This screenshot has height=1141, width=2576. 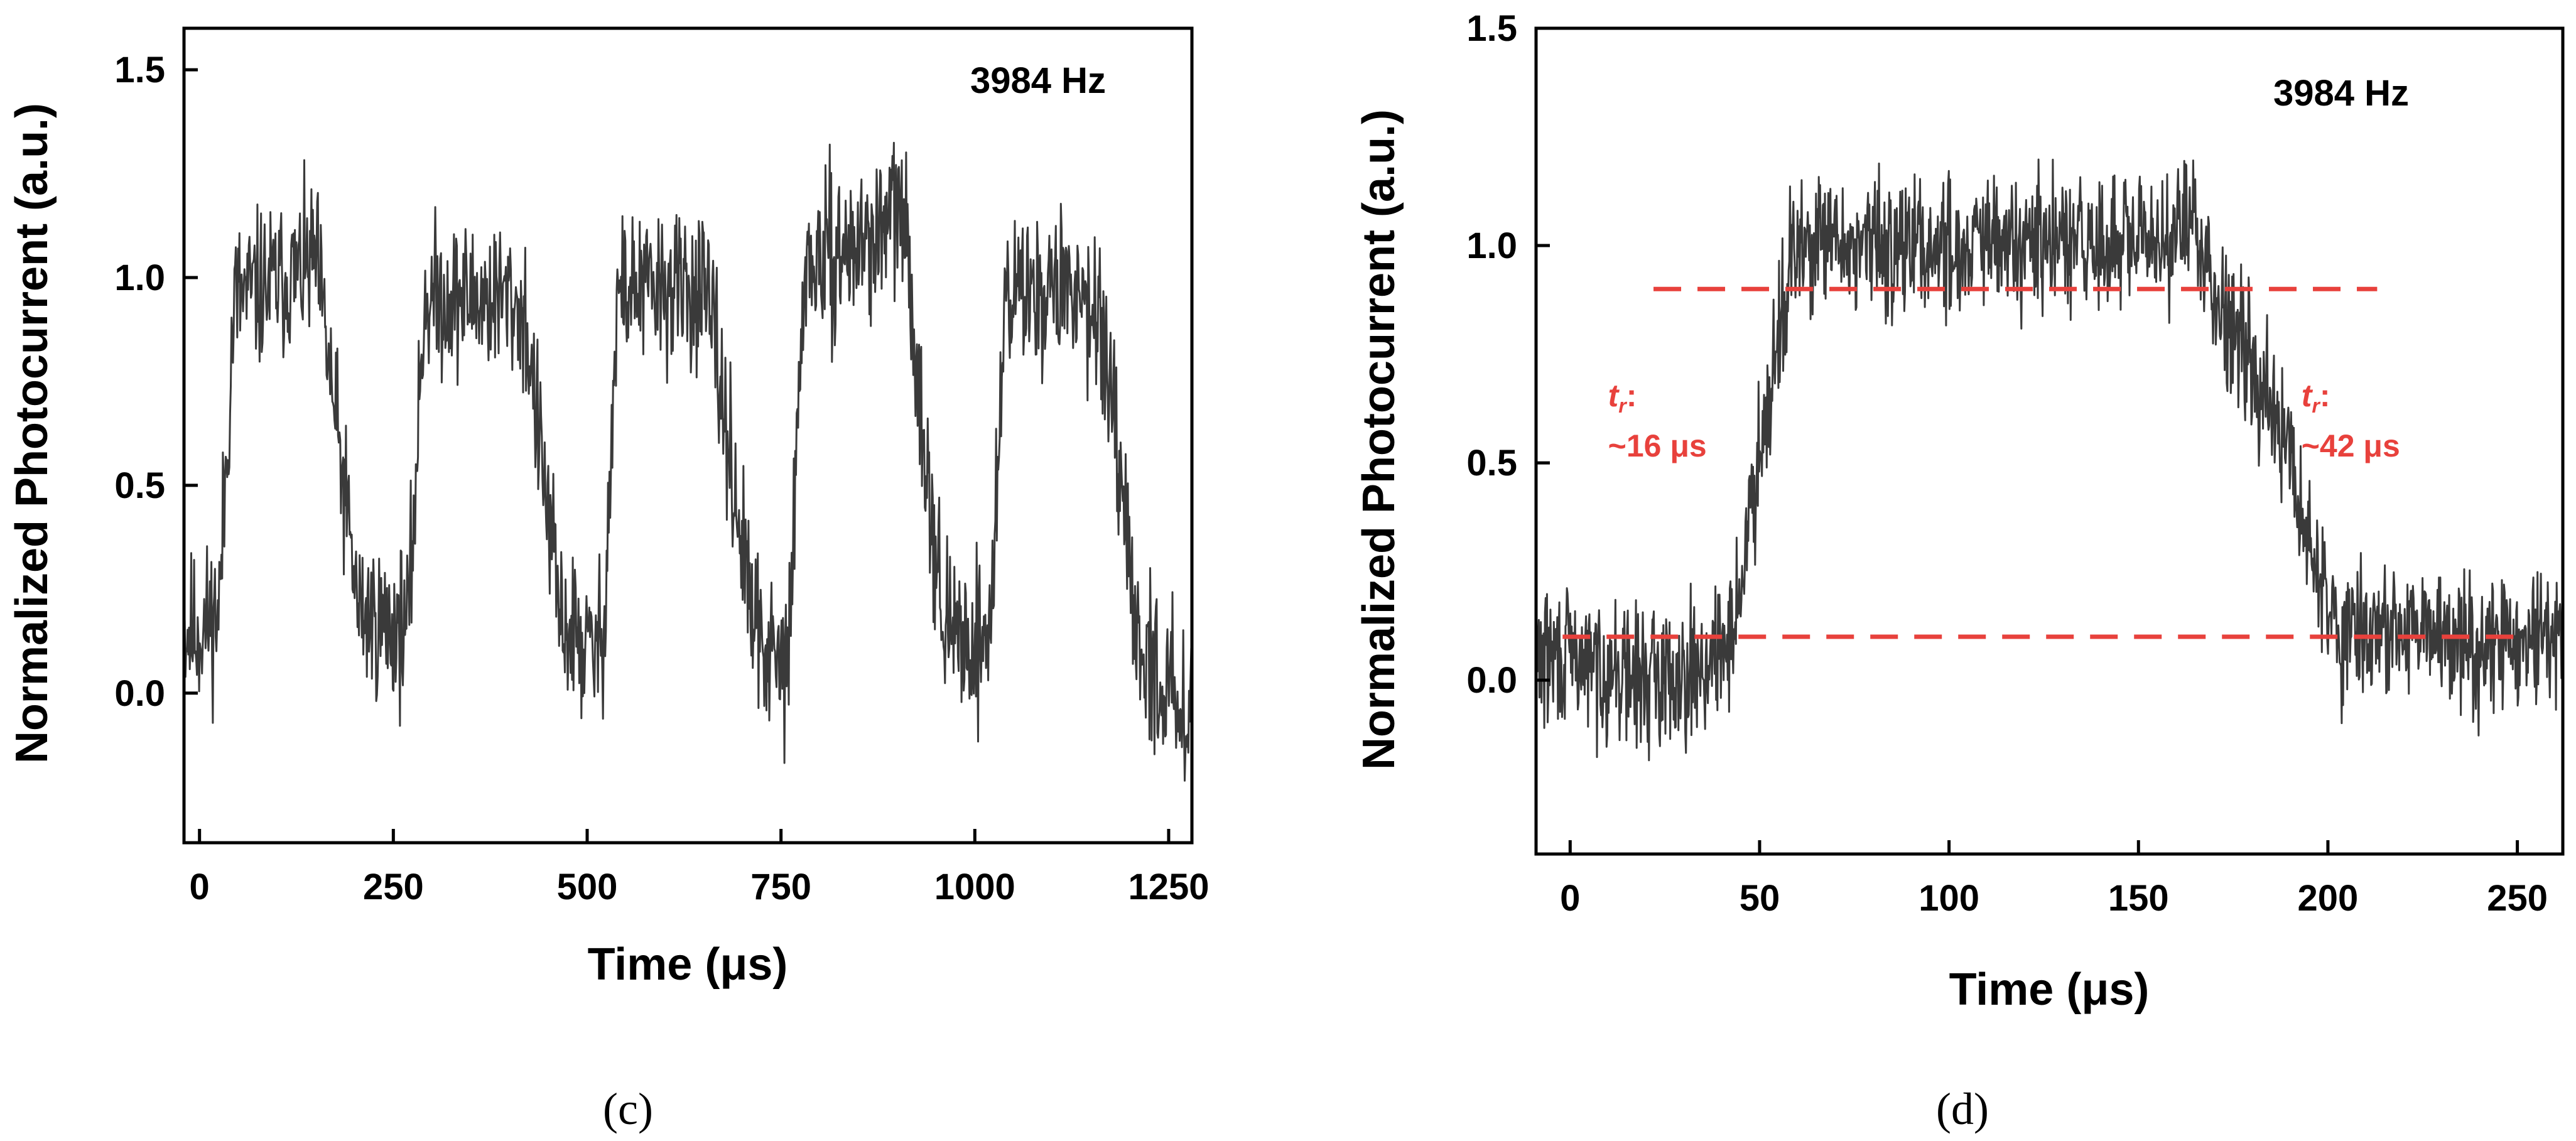 What do you see at coordinates (2351, 445) in the screenshot?
I see `fall-time-value: ~42 μs` at bounding box center [2351, 445].